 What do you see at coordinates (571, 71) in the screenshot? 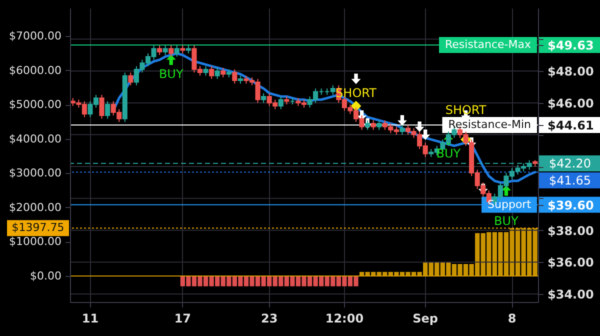
I see `y-tick-label: $48.00` at bounding box center [571, 71].